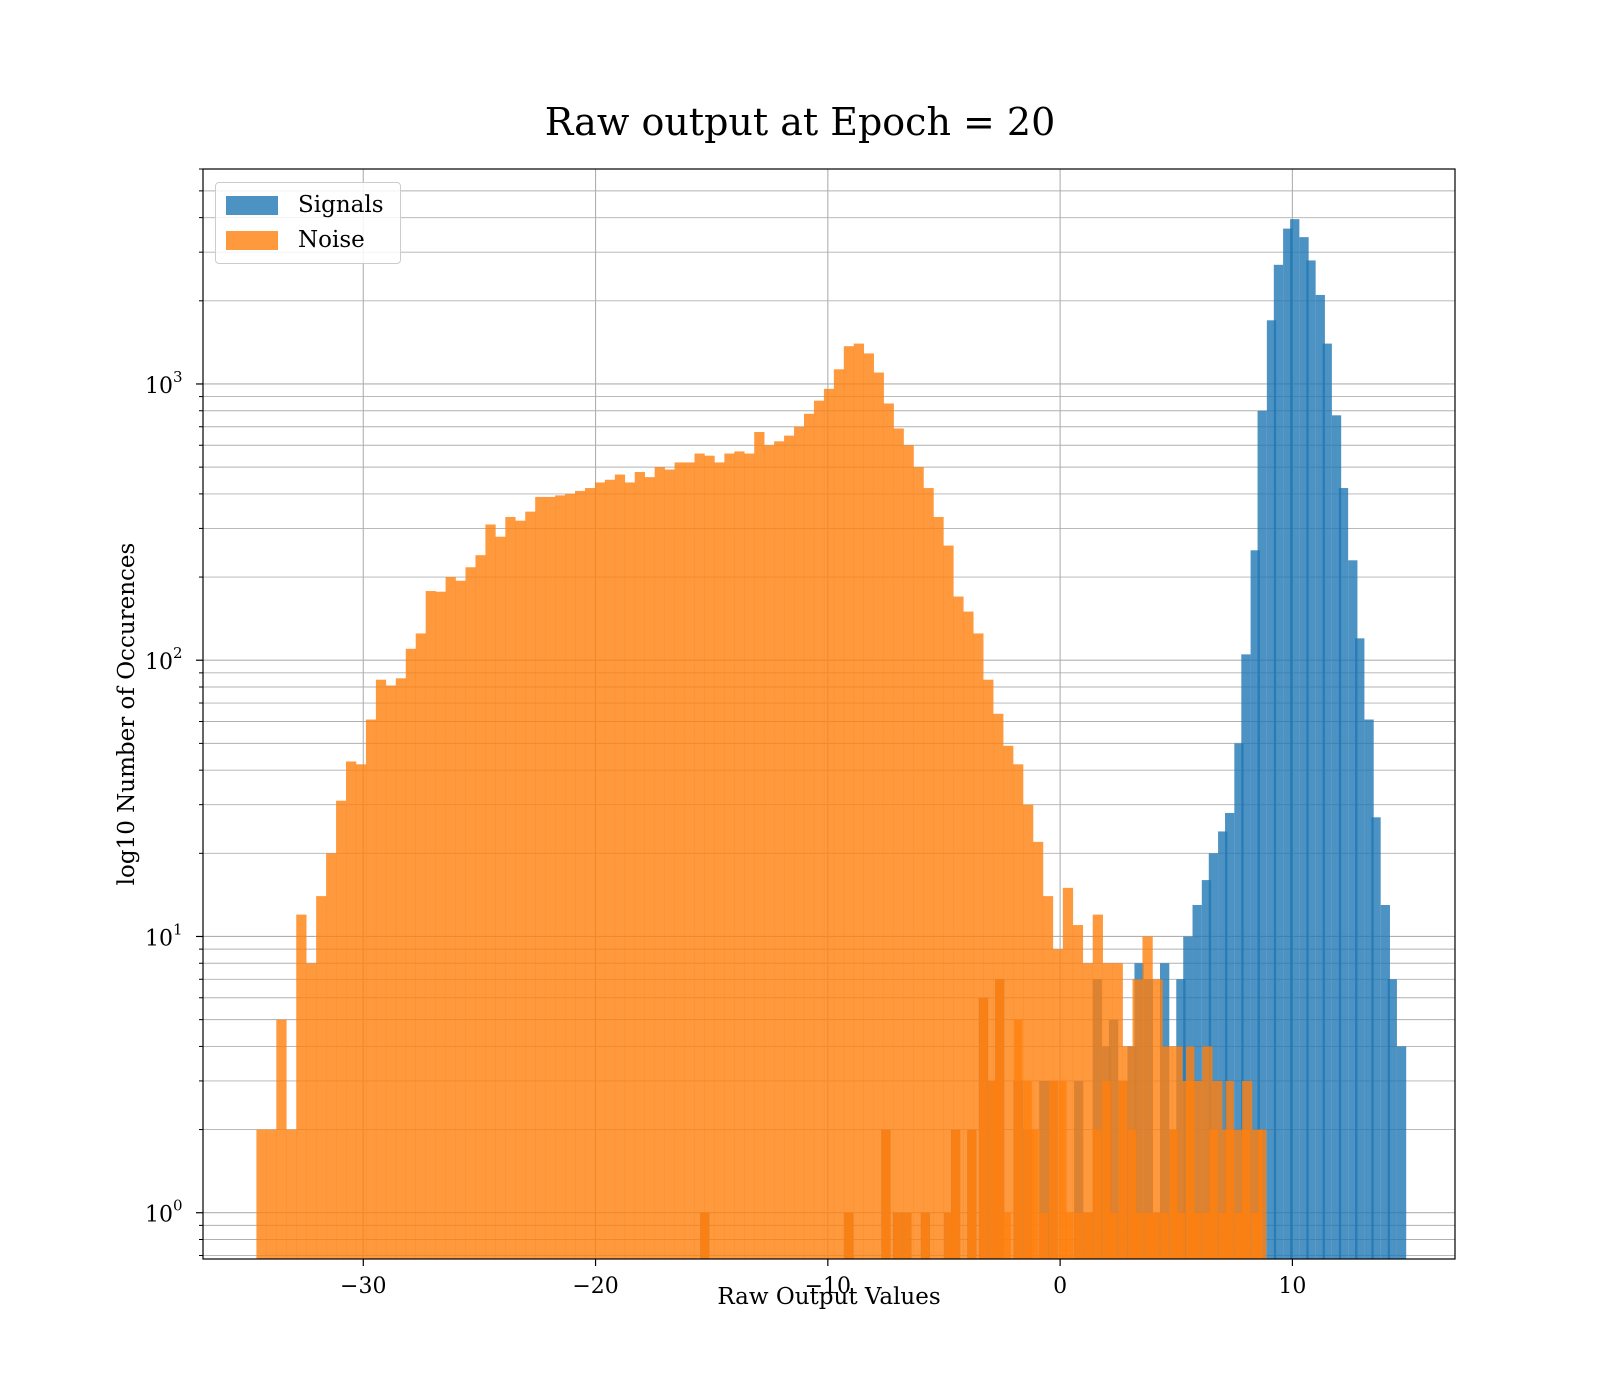  I want to click on legend-swatch-signals, so click(252, 205).